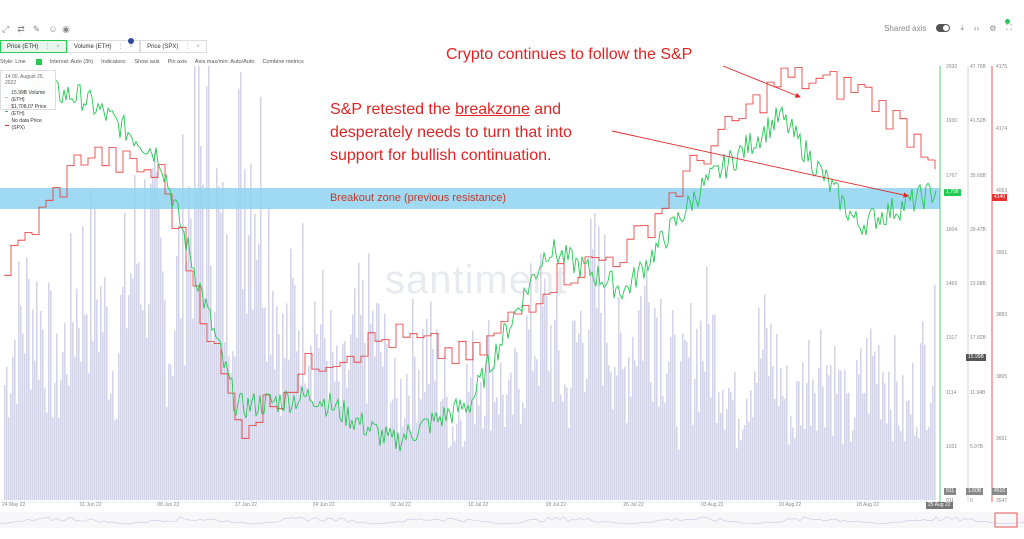 The image size is (1024, 539). I want to click on x-tick-label: 24 May 22, so click(13, 505).